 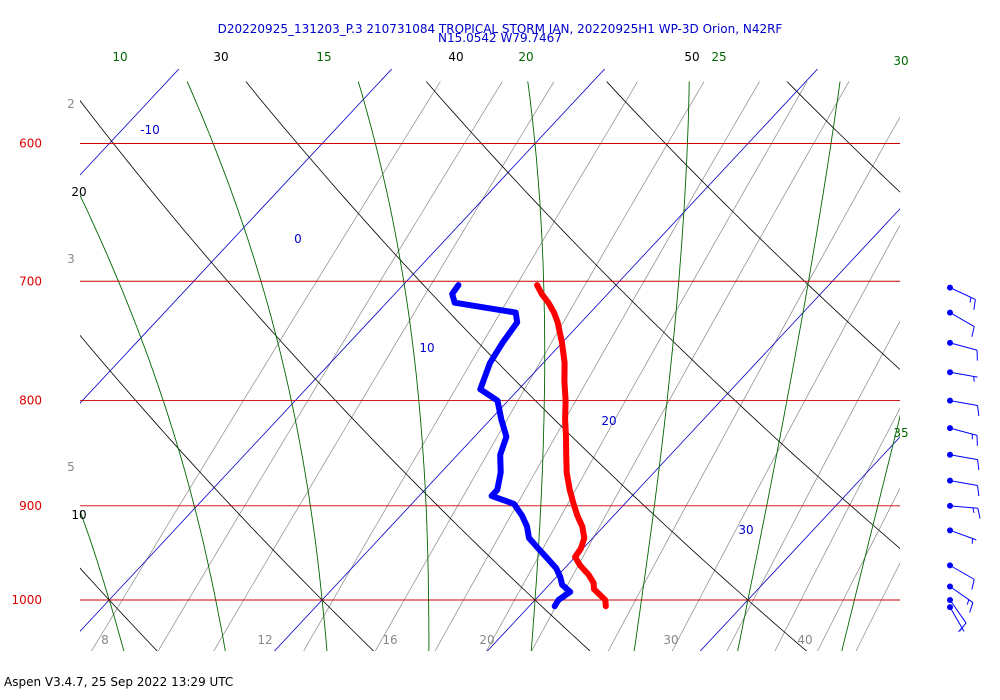 I want to click on isobar-label: 800, so click(x=30, y=401).